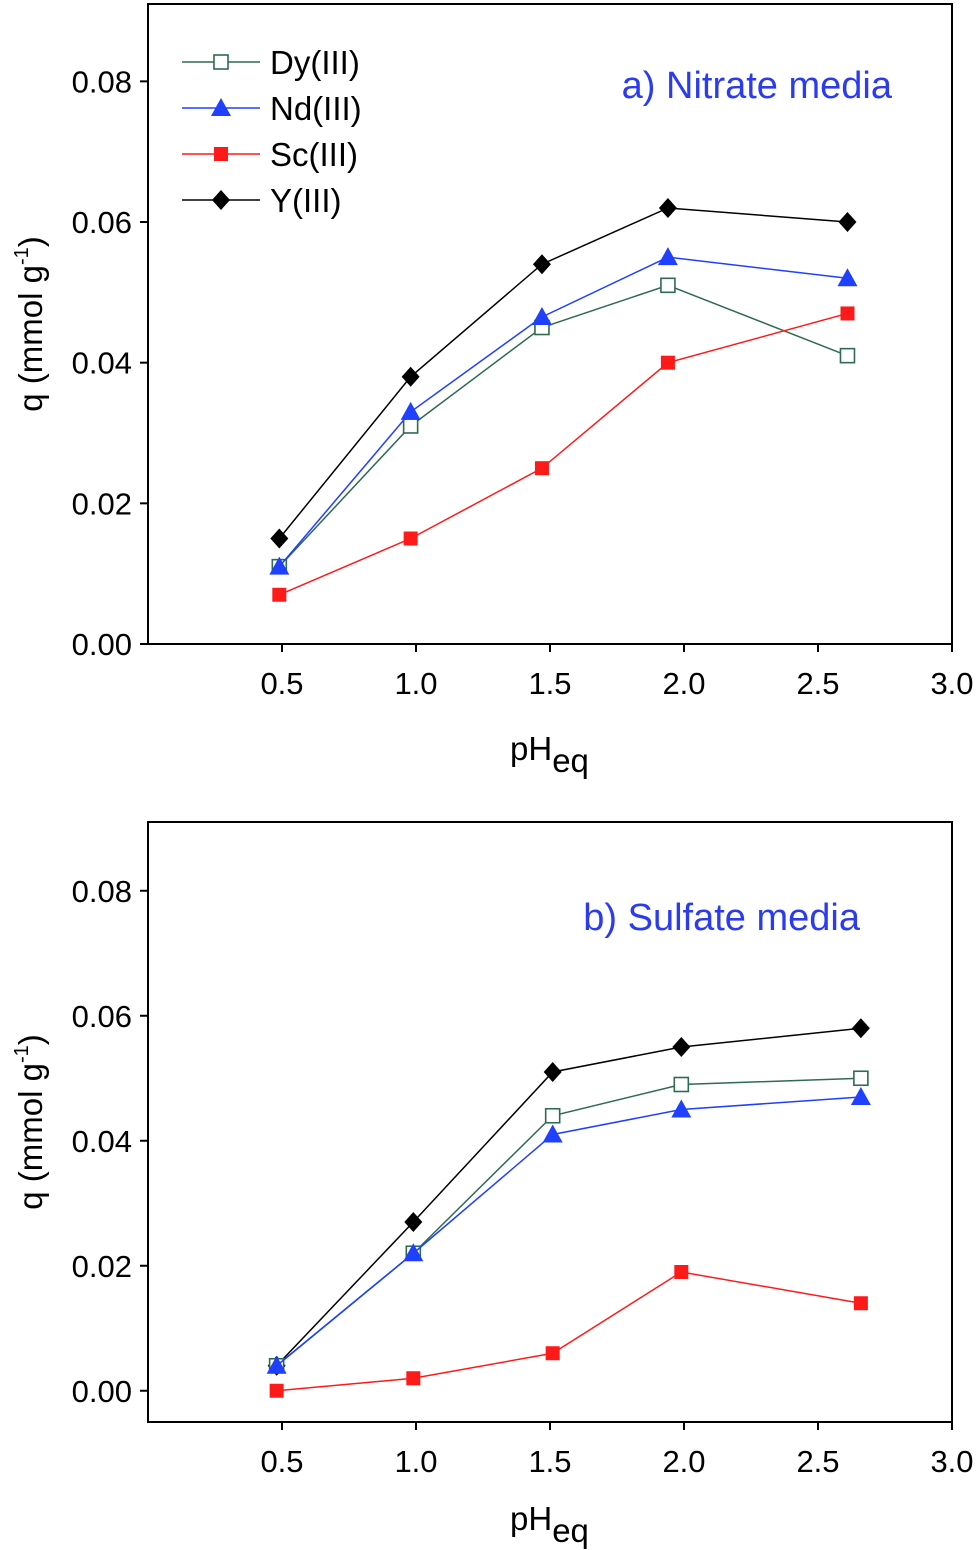 This screenshot has height=1550, width=979. What do you see at coordinates (314, 154) in the screenshot?
I see `legend-label: Sc(III)` at bounding box center [314, 154].